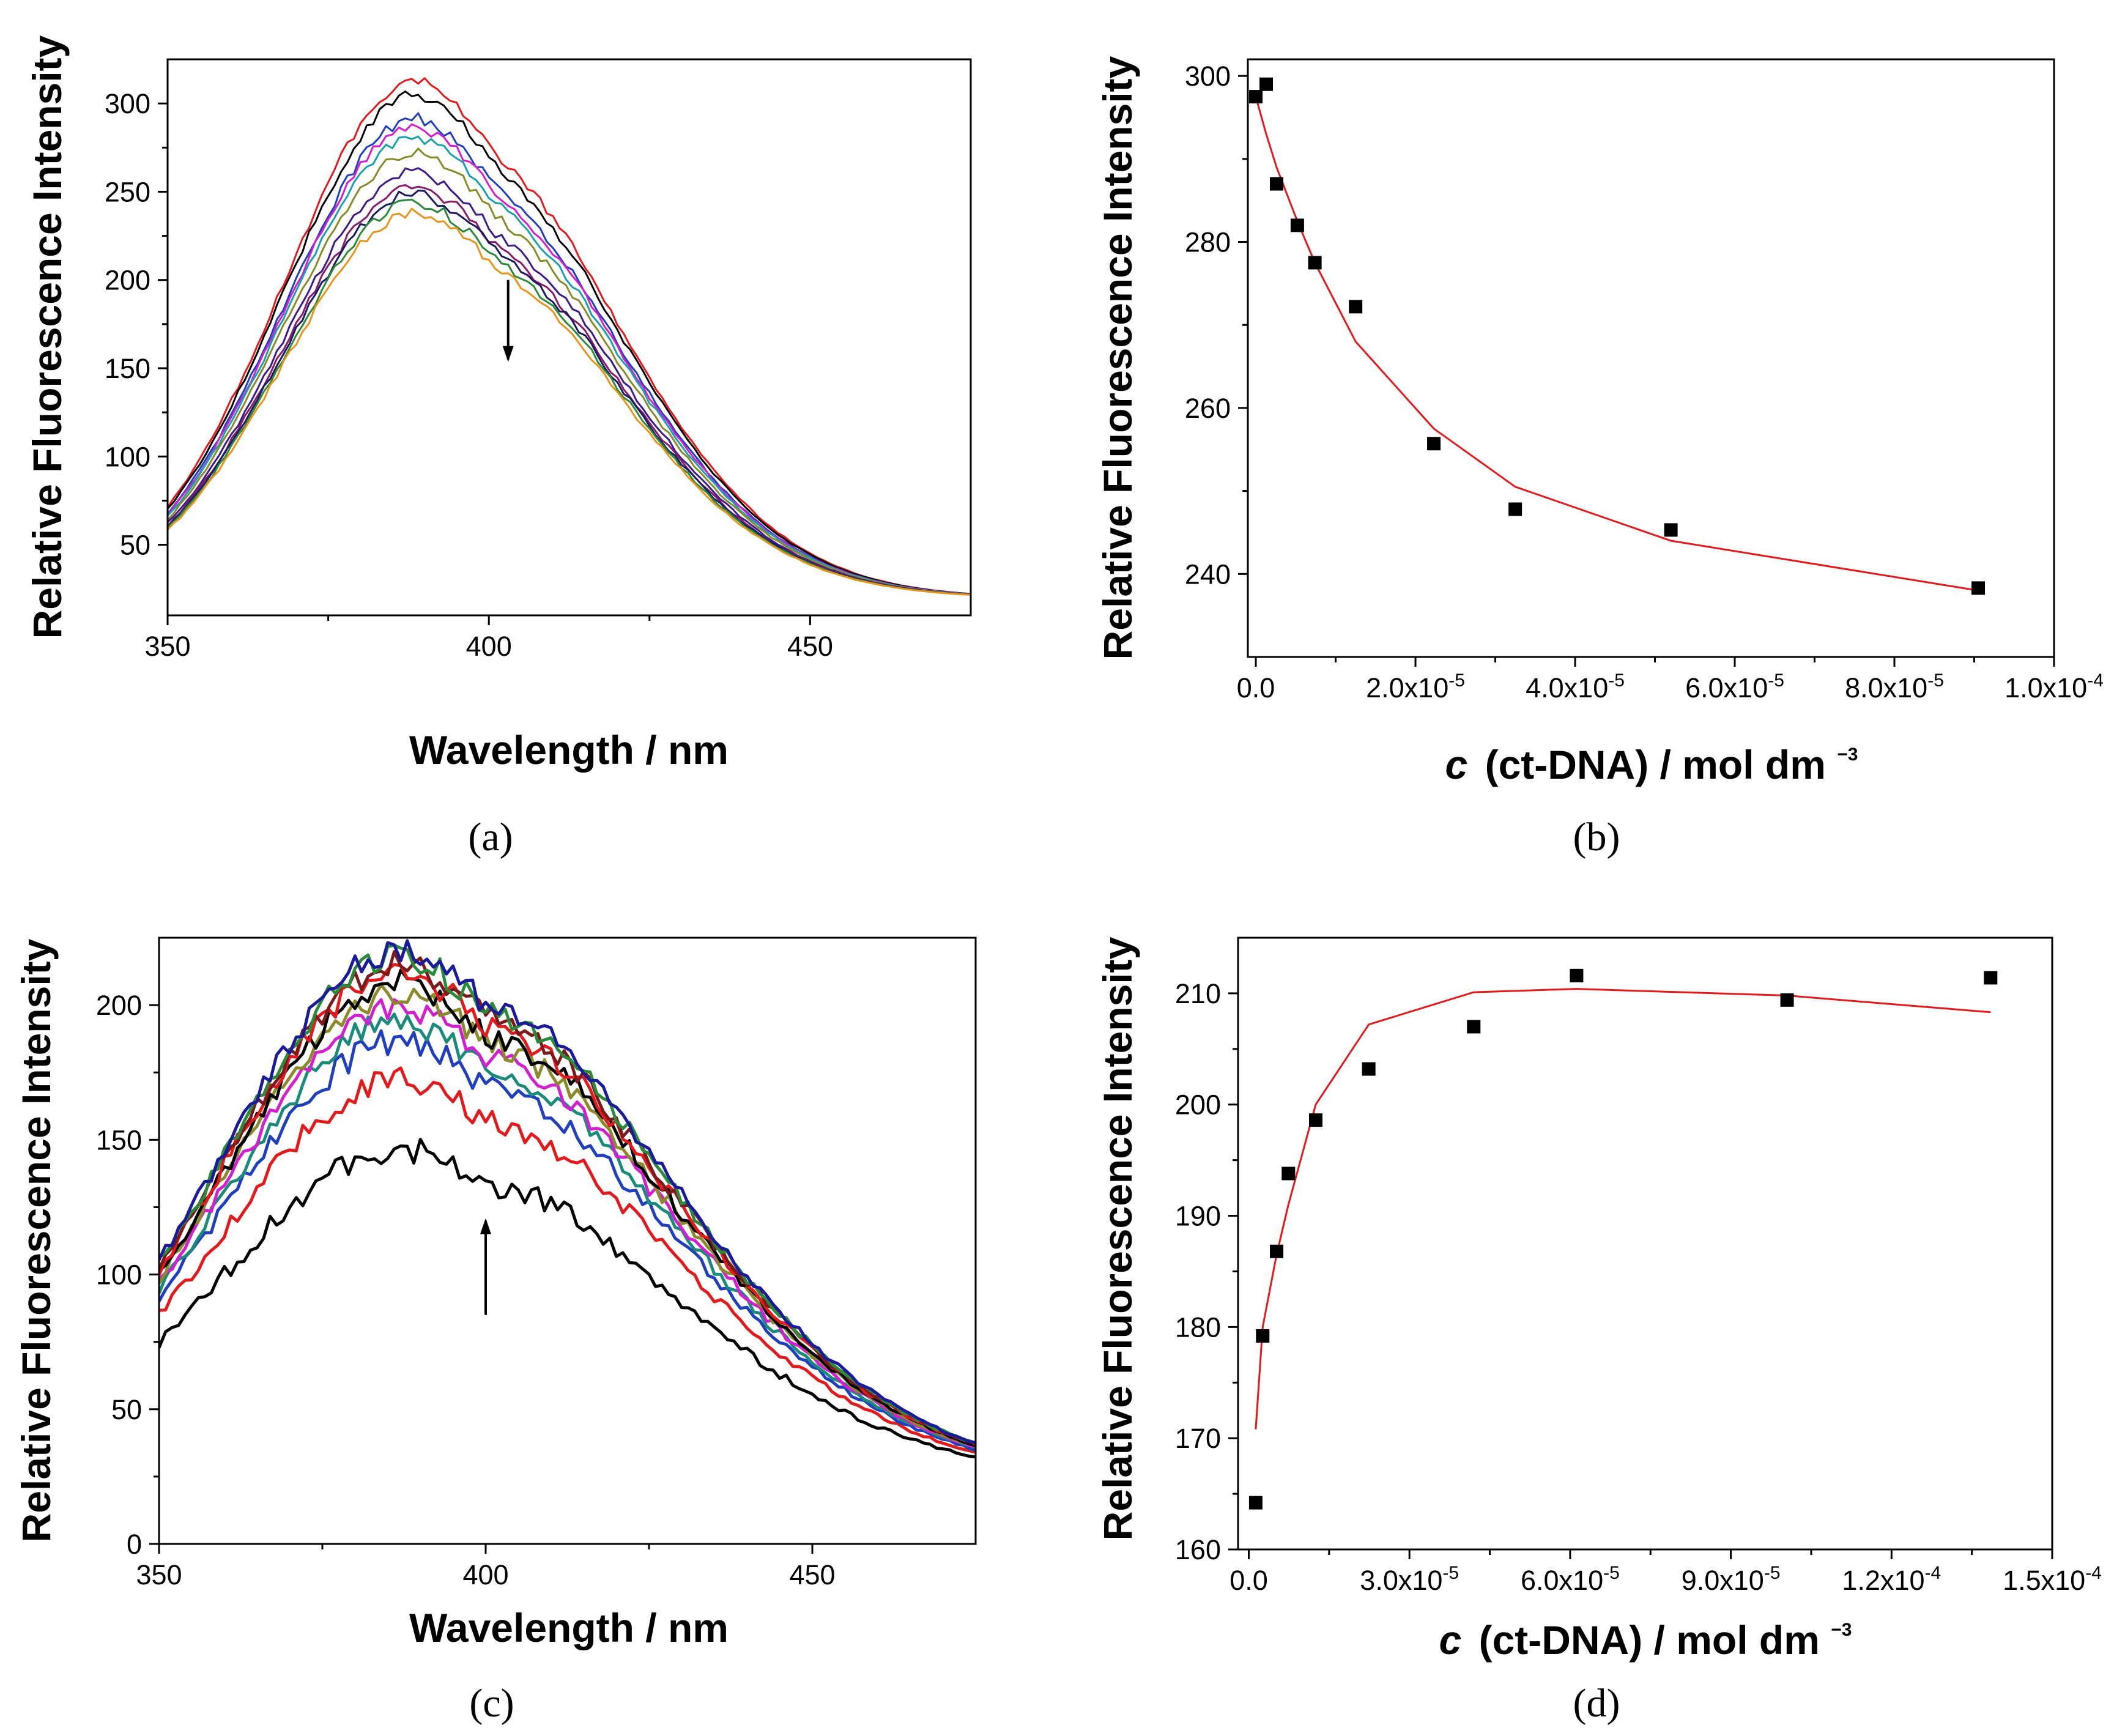 The image size is (2125, 1736). I want to click on panel-b-x-axis-title: c (ct-DNA) / mol dm −3, so click(1651, 764).